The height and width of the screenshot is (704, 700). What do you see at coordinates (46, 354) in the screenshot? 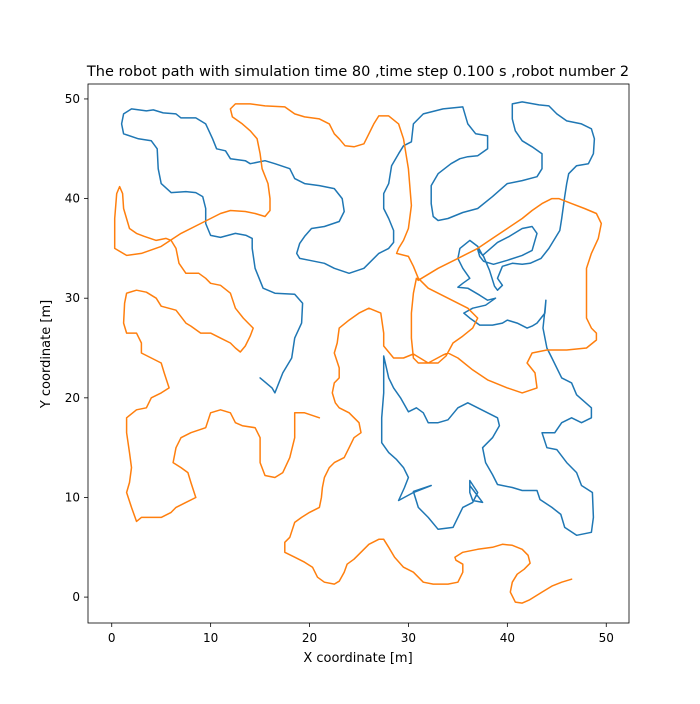
I see `y-axis-label: Y coordinate [m]` at bounding box center [46, 354].